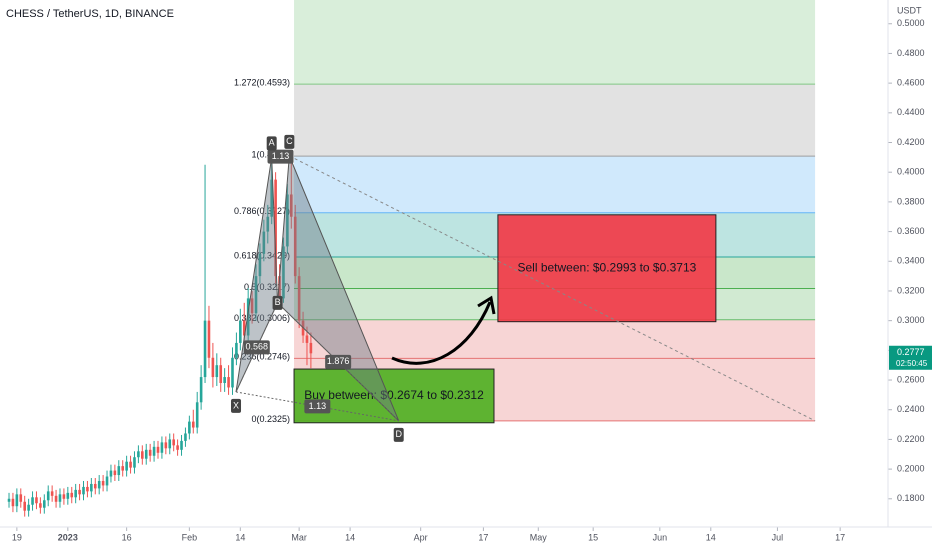 The height and width of the screenshot is (550, 932). I want to click on last-price: 0.2777, so click(911, 352).